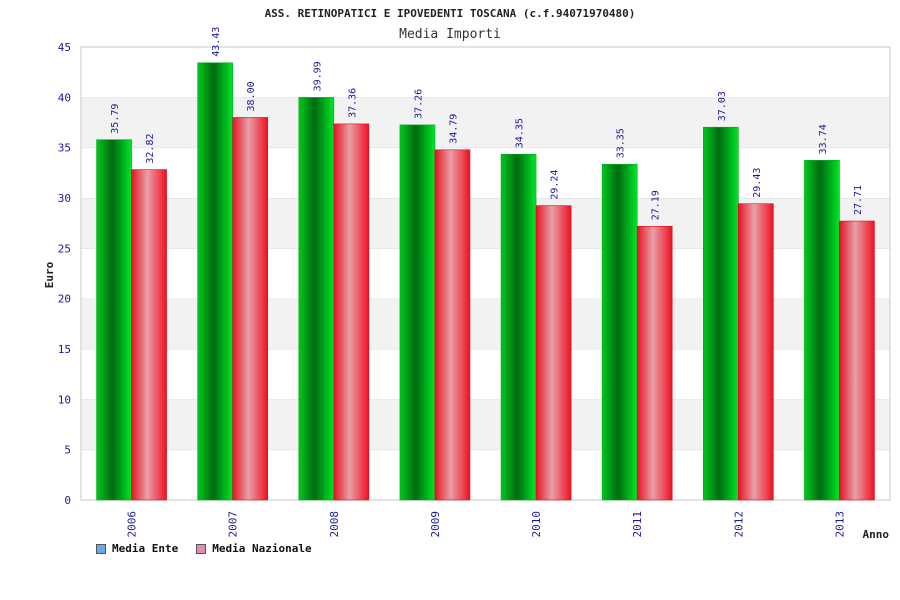  Describe the element at coordinates (64, 399) in the screenshot. I see `y-tick-label: 10` at that location.